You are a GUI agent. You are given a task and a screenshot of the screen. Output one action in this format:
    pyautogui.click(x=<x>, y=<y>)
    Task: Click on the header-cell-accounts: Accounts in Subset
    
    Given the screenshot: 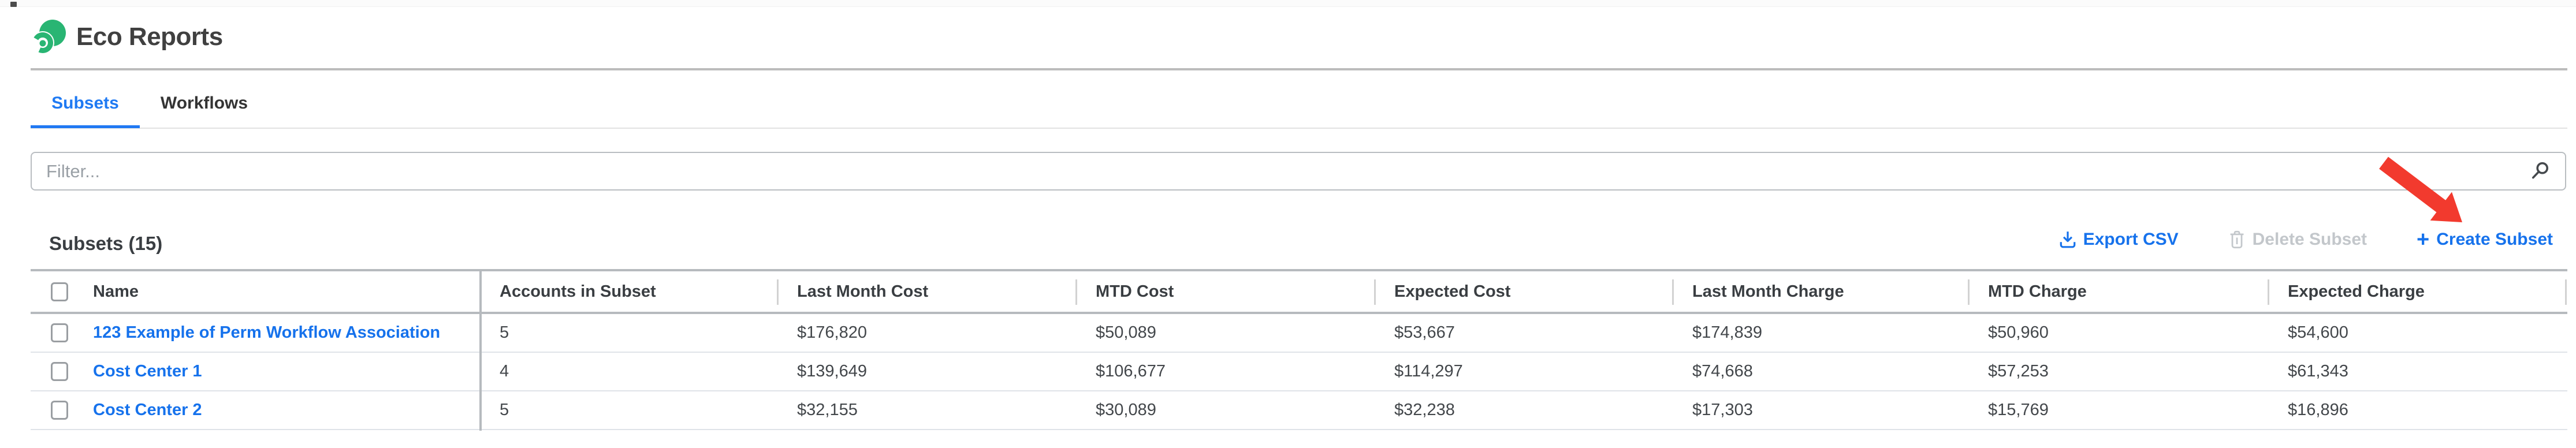 What is the action you would take?
    pyautogui.click(x=578, y=291)
    